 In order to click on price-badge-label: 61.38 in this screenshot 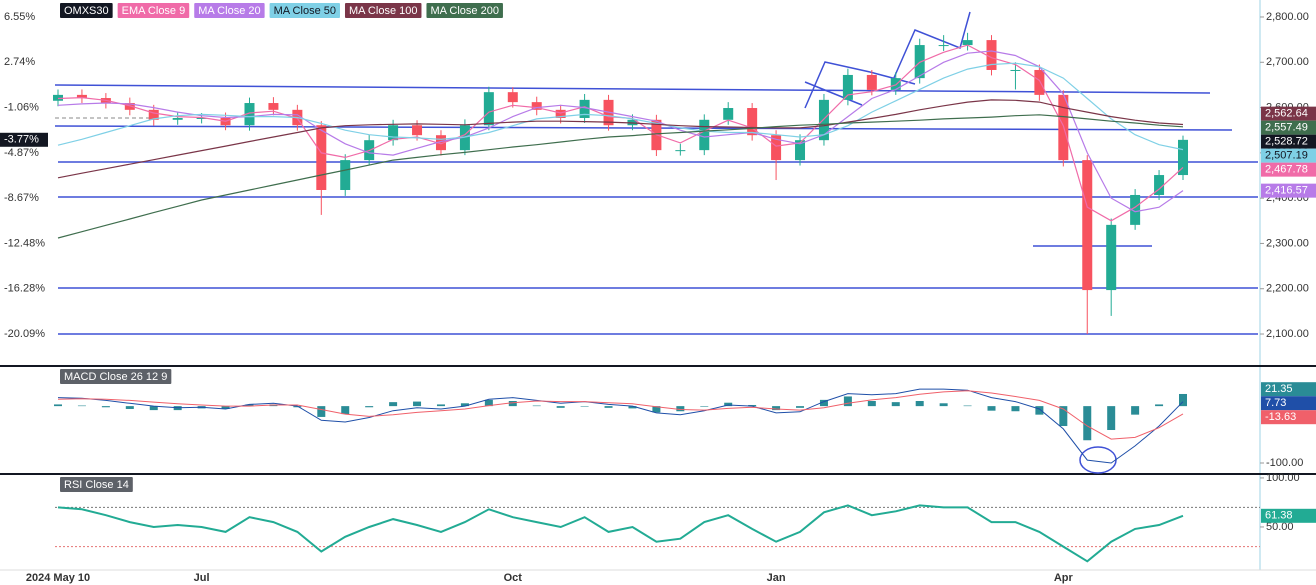, I will do `click(1279, 516)`.